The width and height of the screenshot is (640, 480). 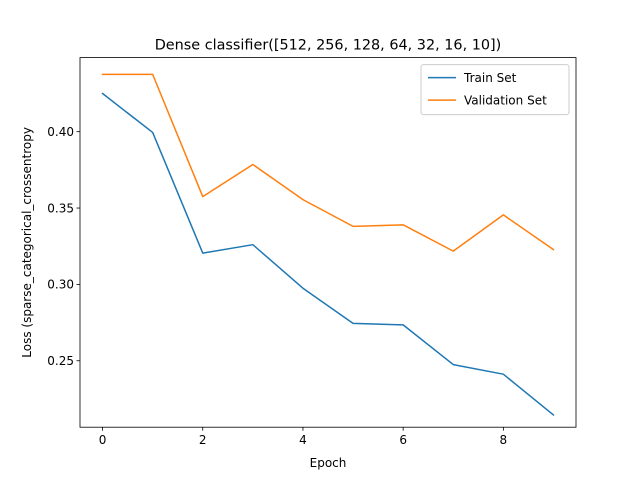 What do you see at coordinates (60, 285) in the screenshot?
I see `y-tick-label: 0.30` at bounding box center [60, 285].